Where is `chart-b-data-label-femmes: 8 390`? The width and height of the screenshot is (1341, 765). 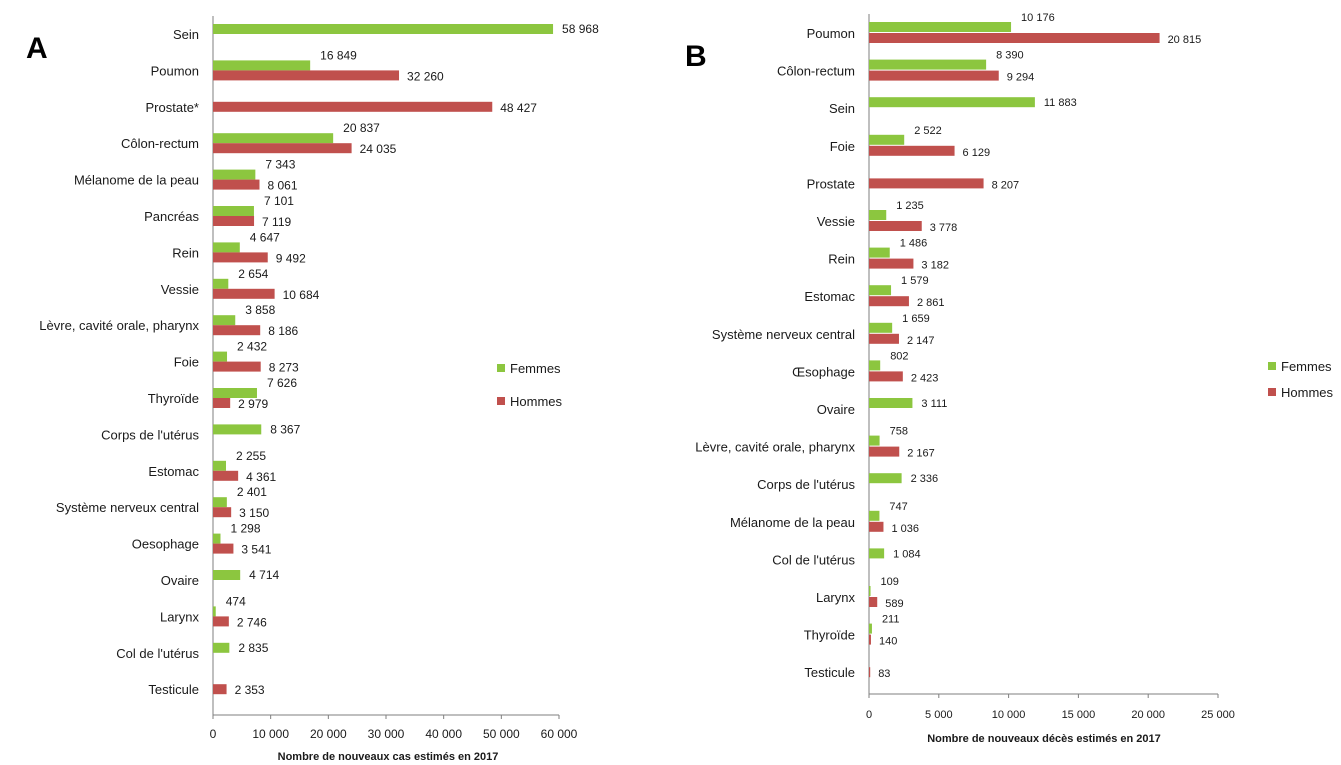 chart-b-data-label-femmes: 8 390 is located at coordinates (1010, 56).